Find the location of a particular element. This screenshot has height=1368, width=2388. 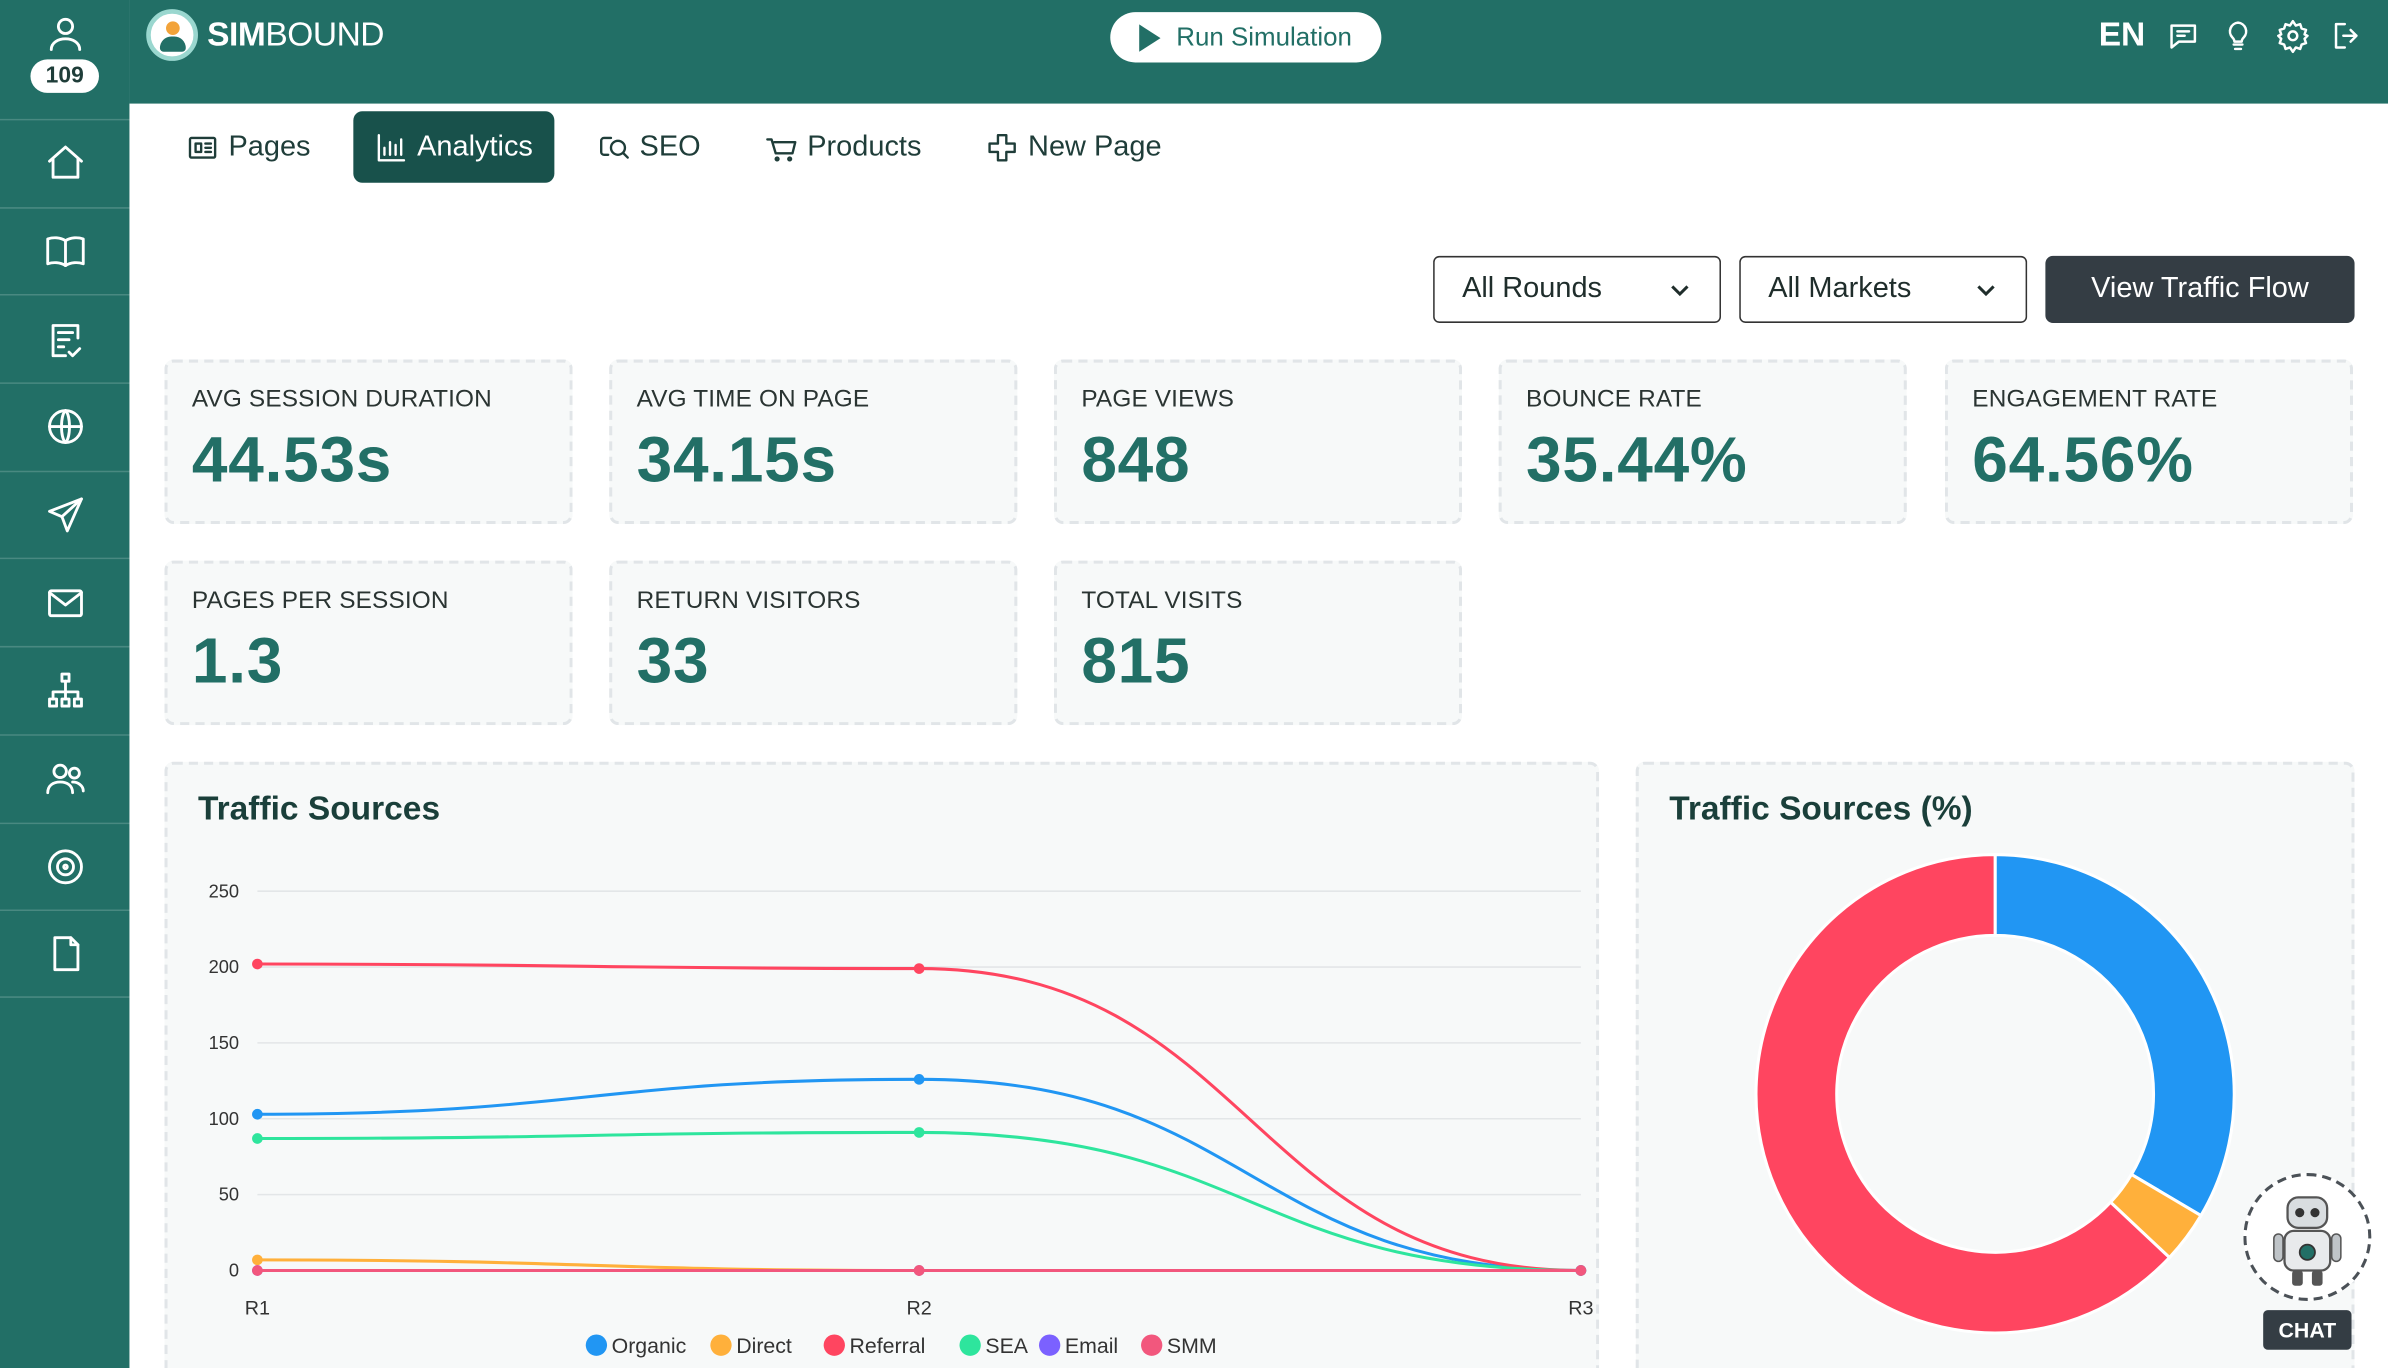

language-selector: EN is located at coordinates (2122, 34).